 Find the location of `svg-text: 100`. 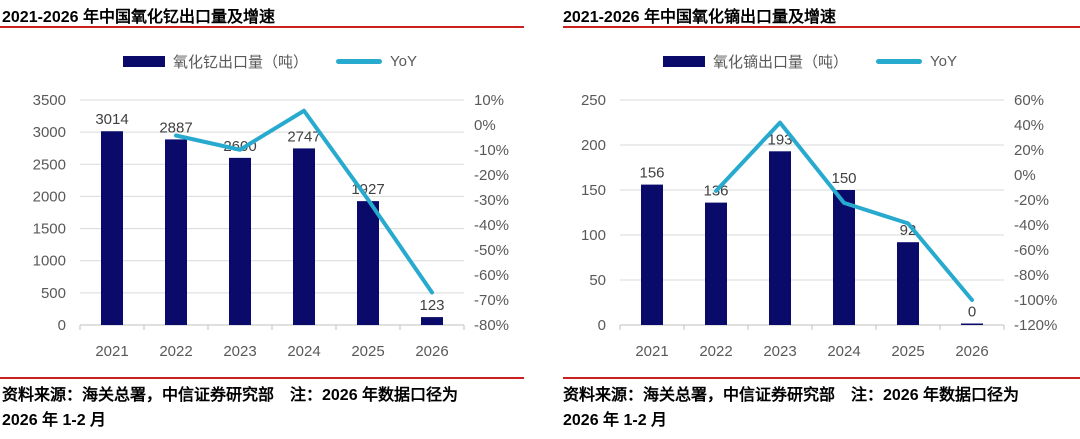

svg-text: 100 is located at coordinates (593, 235).